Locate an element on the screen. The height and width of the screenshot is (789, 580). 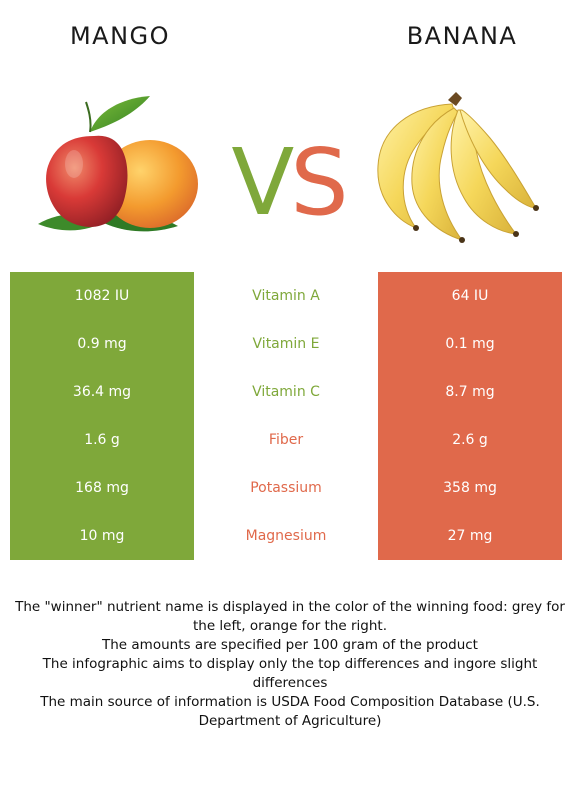
right-value: 27 mg is located at coordinates (470, 536).